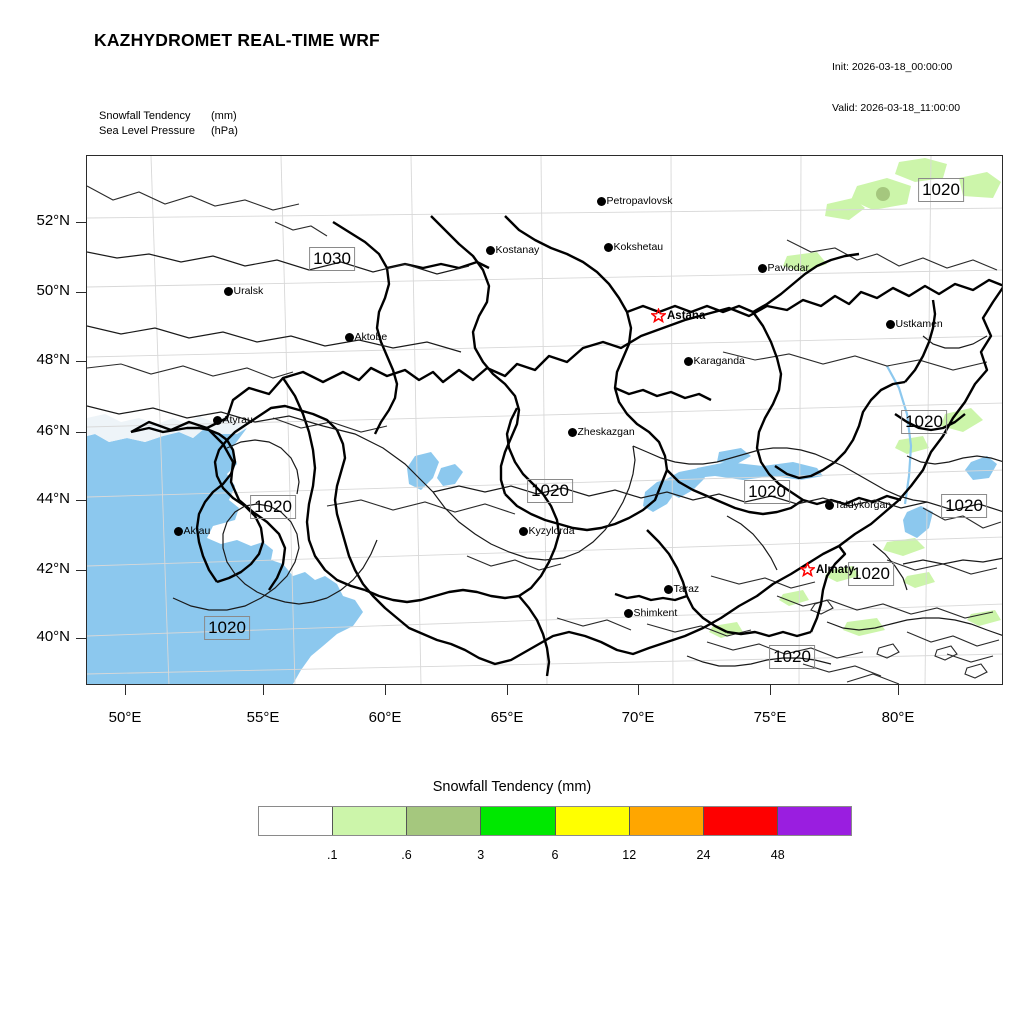 The height and width of the screenshot is (1024, 1024). What do you see at coordinates (53, 220) in the screenshot?
I see `lat-label: 52°N` at bounding box center [53, 220].